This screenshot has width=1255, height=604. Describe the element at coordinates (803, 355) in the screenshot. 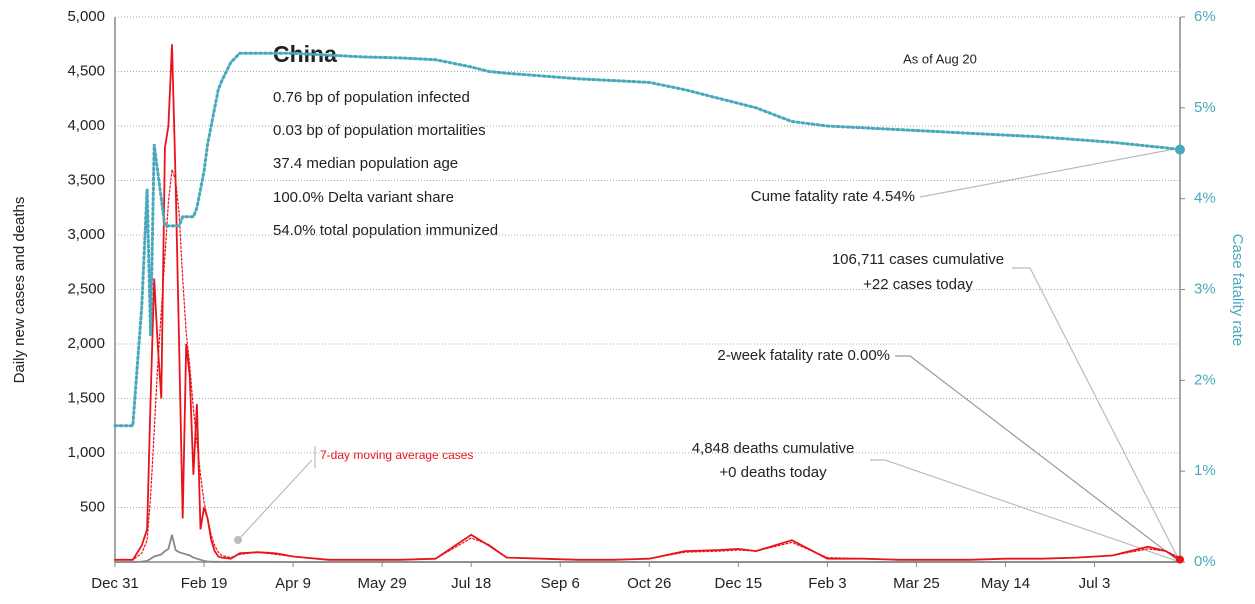

I see `annotation: 2-week fatality rate 0.00%` at that location.